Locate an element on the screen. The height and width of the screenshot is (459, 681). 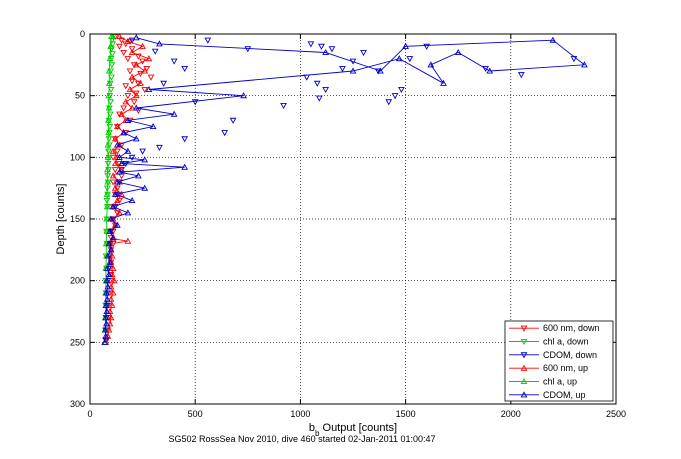
y-tick-label-4: 200 is located at coordinates (77, 281).